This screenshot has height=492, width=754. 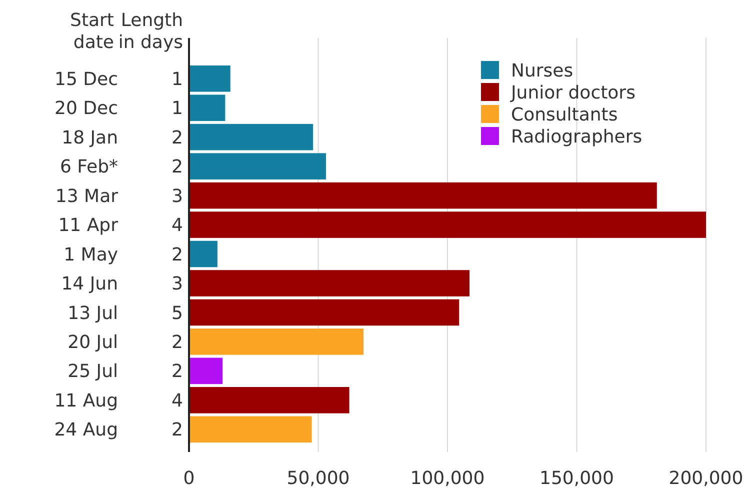 What do you see at coordinates (89, 167) in the screenshot?
I see `y-tick-label: 6 Feb*` at bounding box center [89, 167].